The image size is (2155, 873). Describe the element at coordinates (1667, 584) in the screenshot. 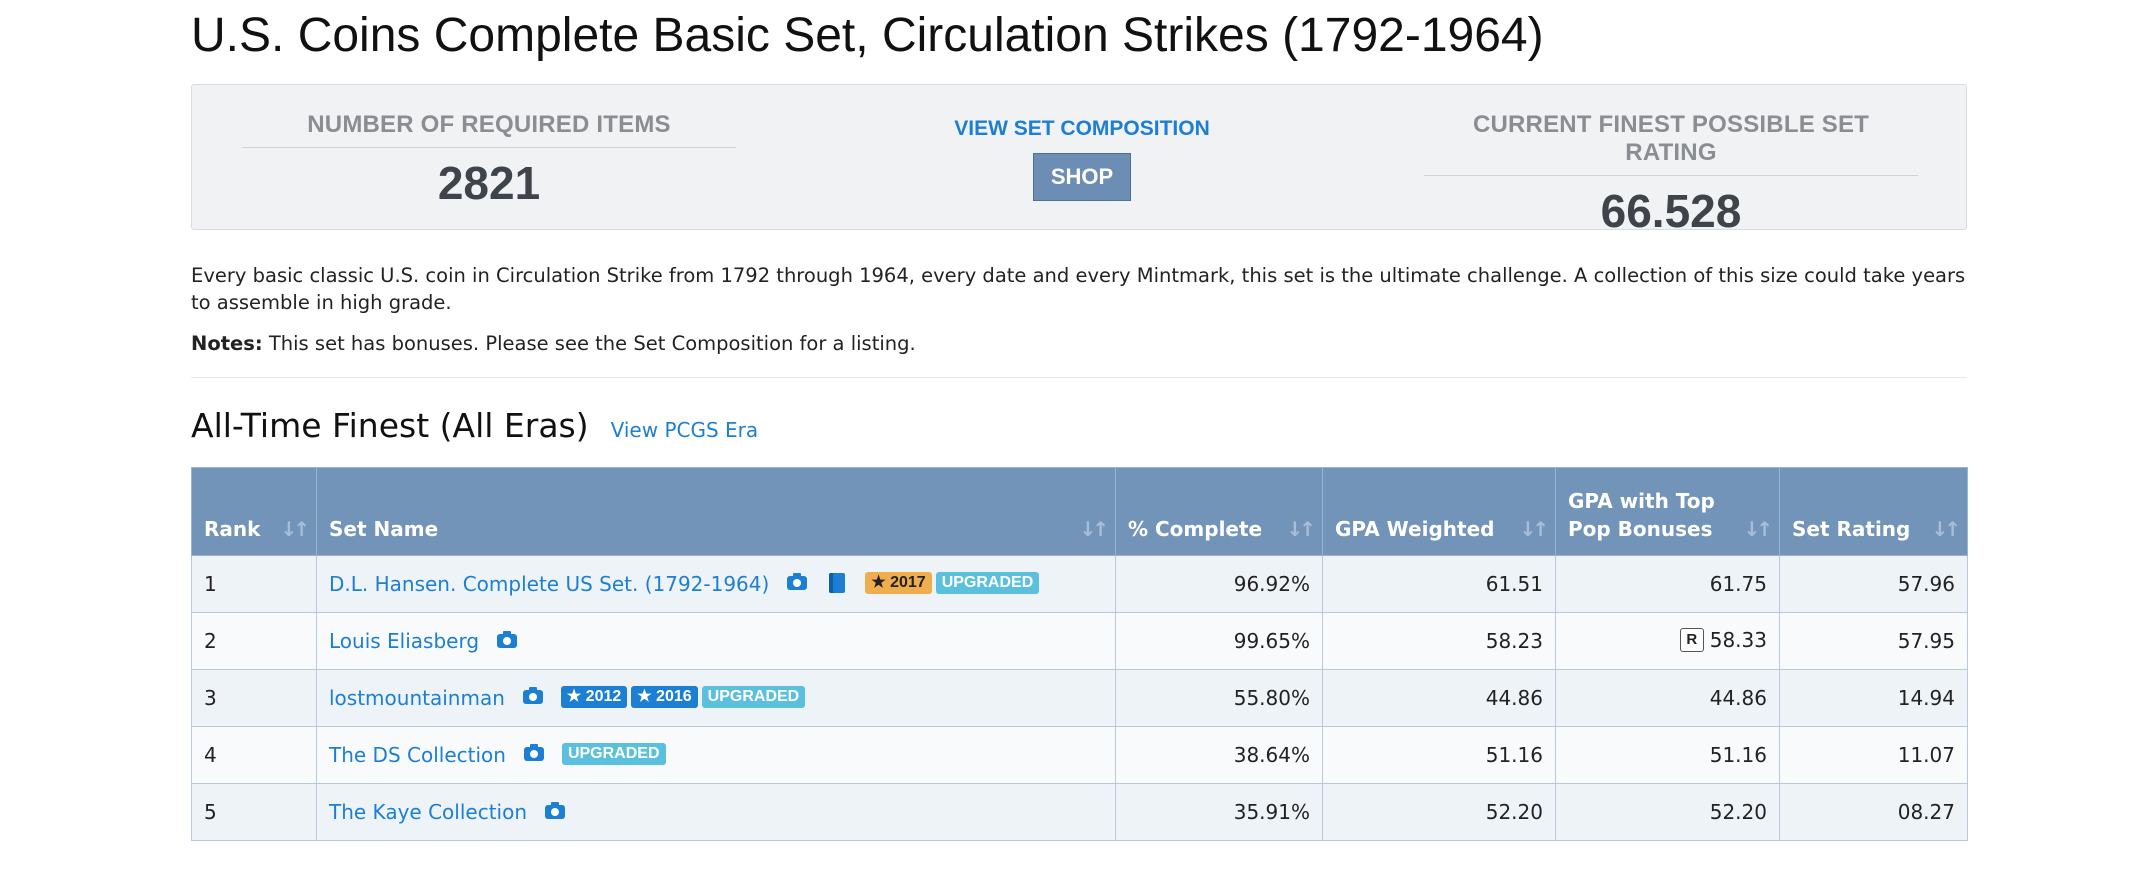

I see `gpa-top-pop-cell: 61.75` at that location.